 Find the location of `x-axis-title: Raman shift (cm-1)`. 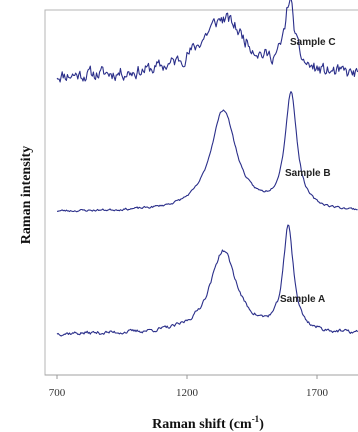

x-axis-title: Raman shift (cm-1) is located at coordinates (208, 423).